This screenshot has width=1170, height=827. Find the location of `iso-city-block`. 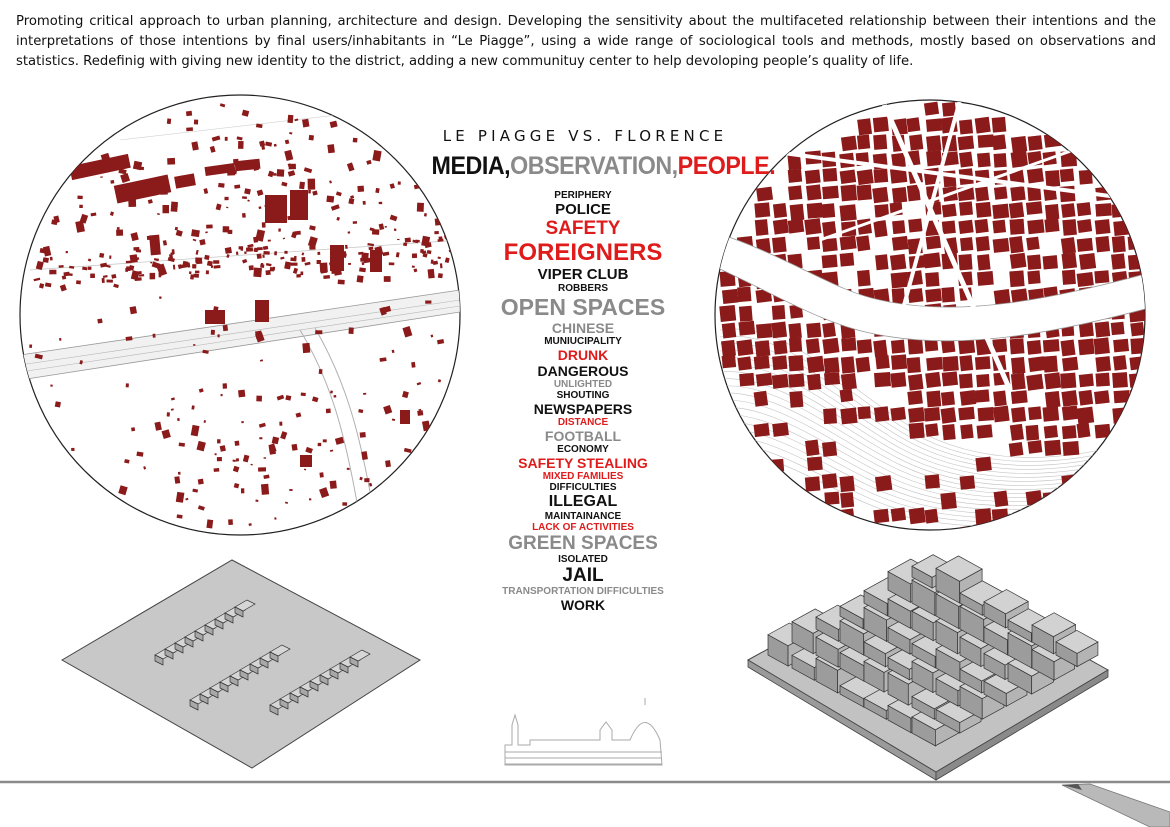

iso-city-block is located at coordinates (1006, 602).